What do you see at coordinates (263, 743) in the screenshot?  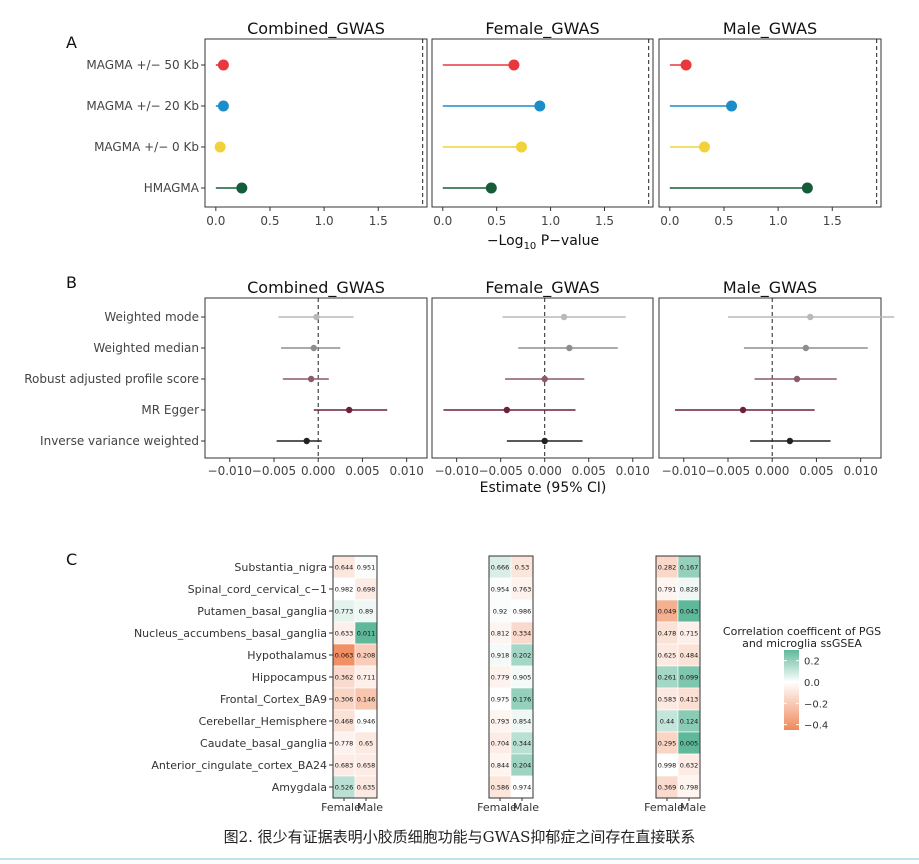 I see `panel-c-row-label: Caudate_basal_ganglia` at bounding box center [263, 743].